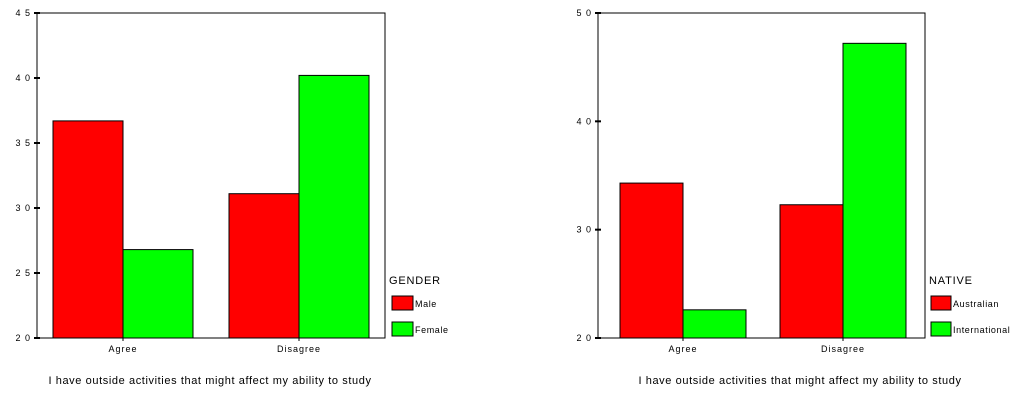 This screenshot has height=394, width=1030. Describe the element at coordinates (264, 266) in the screenshot. I see `bar-male-disagree` at that location.